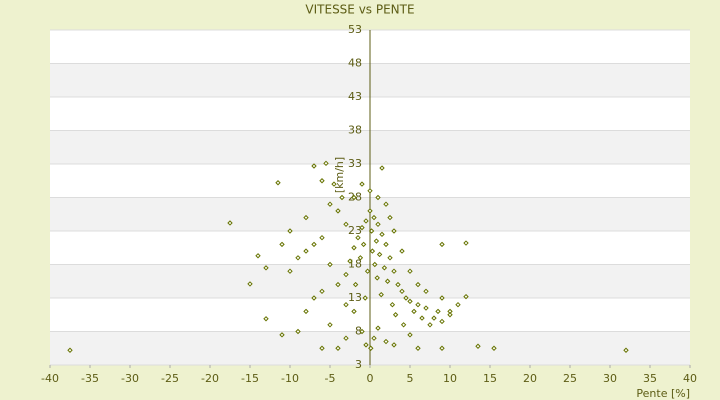 This screenshot has height=400, width=720. I want to click on x-tick-label: 15, so click(490, 378).